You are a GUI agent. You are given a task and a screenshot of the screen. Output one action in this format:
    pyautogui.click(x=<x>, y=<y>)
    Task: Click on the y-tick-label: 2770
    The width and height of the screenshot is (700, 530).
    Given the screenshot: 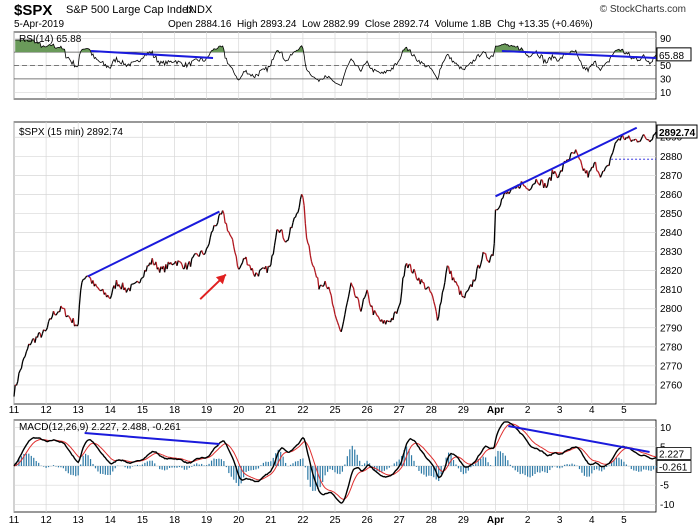 What is the action you would take?
    pyautogui.click(x=671, y=366)
    